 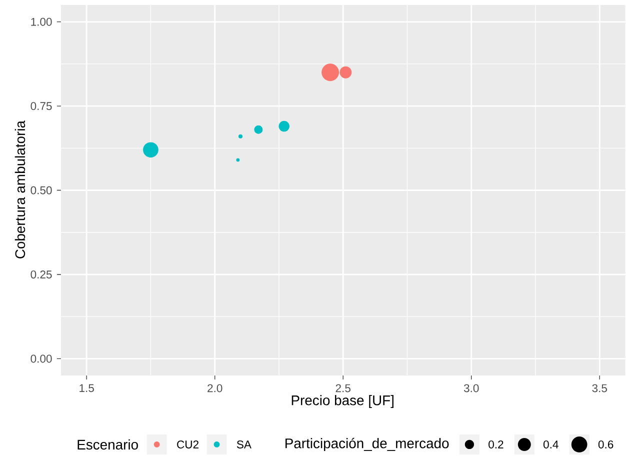 What do you see at coordinates (550, 444) in the screenshot?
I see `legend-label: 0.4` at bounding box center [550, 444].